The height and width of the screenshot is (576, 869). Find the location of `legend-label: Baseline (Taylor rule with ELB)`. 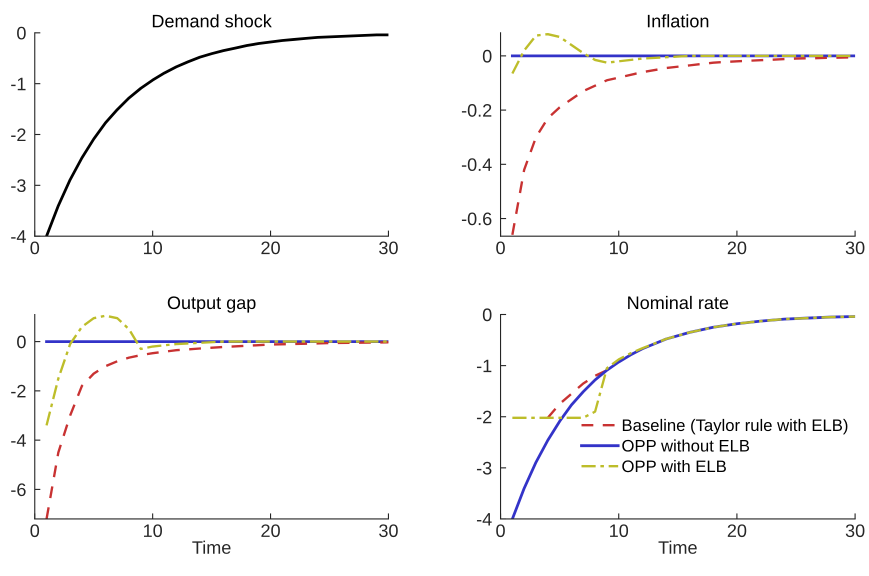

legend-label: Baseline (Taylor rule with ELB) is located at coordinates (735, 426).